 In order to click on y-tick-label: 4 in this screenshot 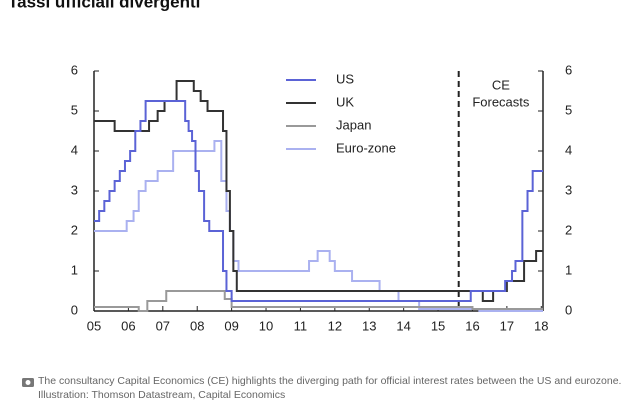, I will do `click(74, 149)`.